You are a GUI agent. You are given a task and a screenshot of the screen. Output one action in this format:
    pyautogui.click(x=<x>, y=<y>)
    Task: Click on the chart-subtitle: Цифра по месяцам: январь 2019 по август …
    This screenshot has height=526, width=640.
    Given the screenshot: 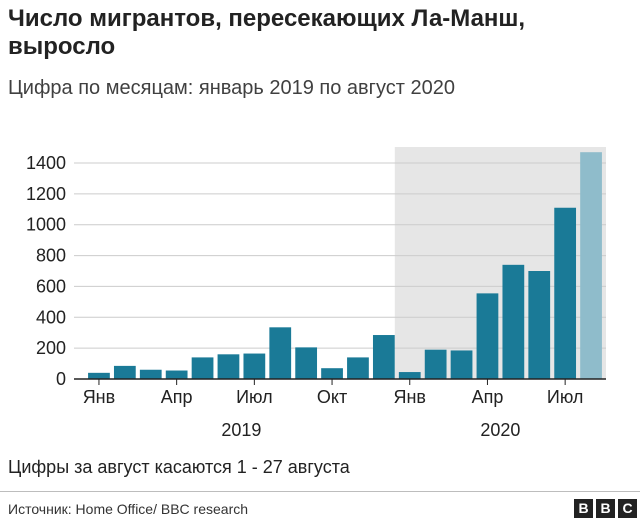 What is the action you would take?
    pyautogui.click(x=231, y=88)
    